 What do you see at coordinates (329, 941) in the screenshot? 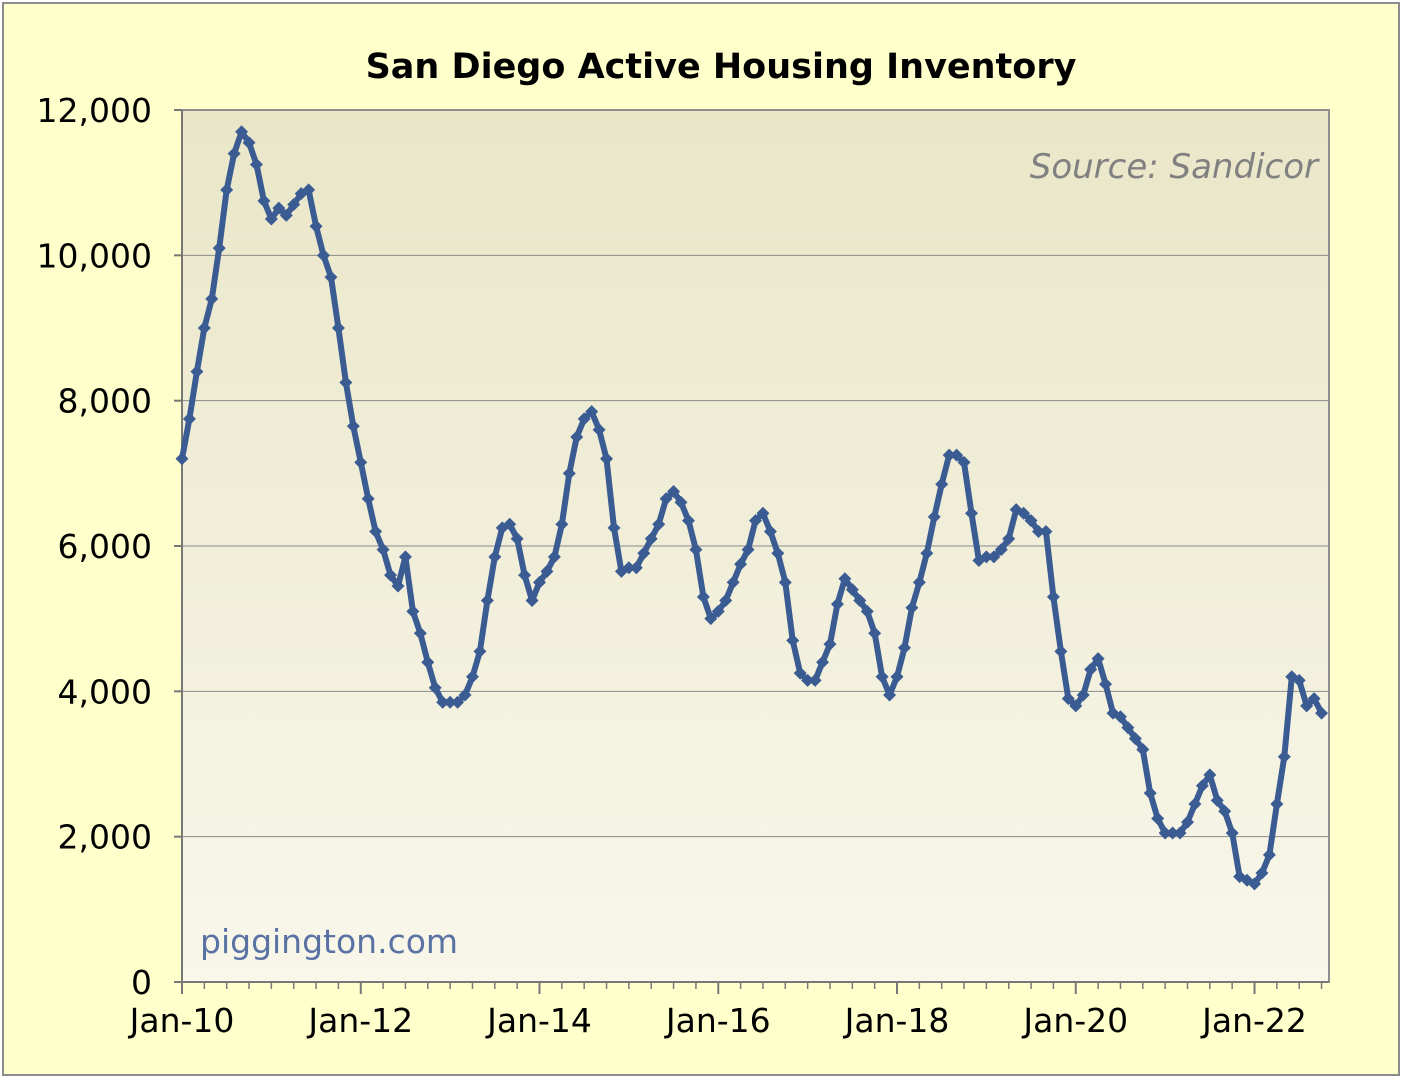
I see `watermark-text: piggington.com` at bounding box center [329, 941].